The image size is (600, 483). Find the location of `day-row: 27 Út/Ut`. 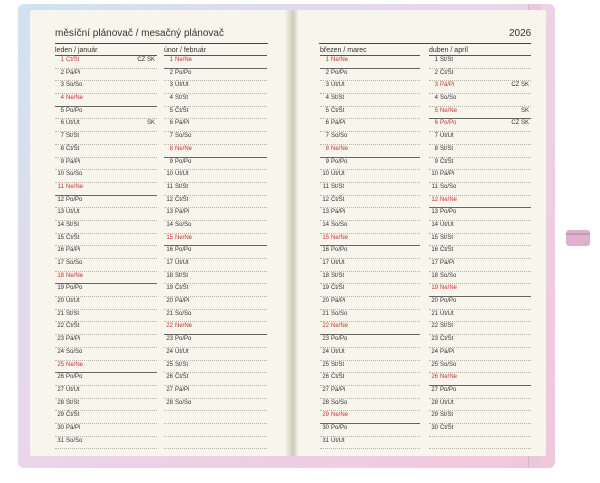

day-row: 27 Út/Ut is located at coordinates (106, 392).